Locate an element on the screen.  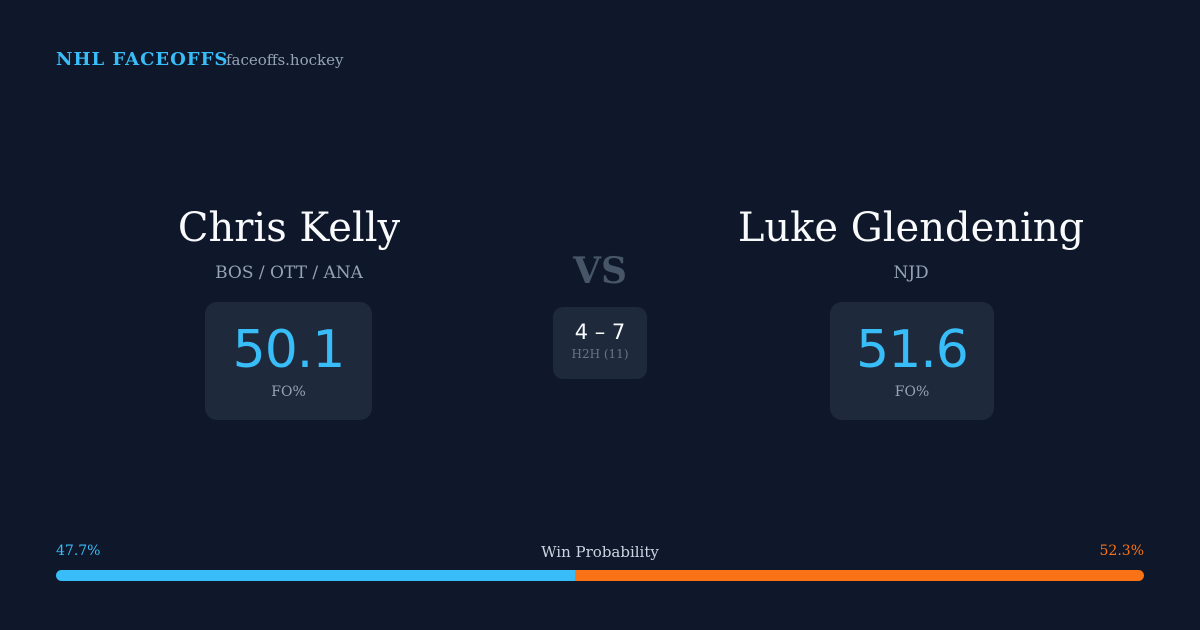
h2h-card: 4 – 7 H2H (11) is located at coordinates (600, 343).